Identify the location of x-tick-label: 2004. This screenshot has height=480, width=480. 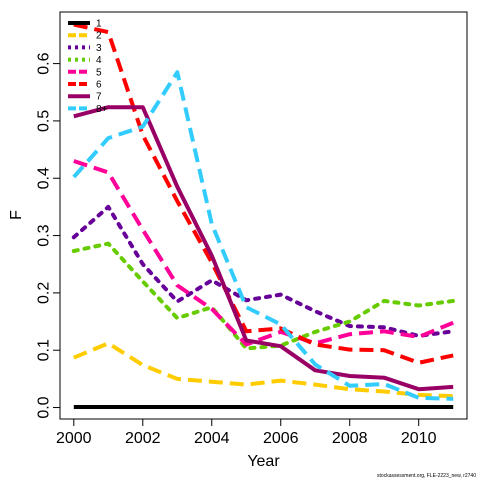
(212, 438).